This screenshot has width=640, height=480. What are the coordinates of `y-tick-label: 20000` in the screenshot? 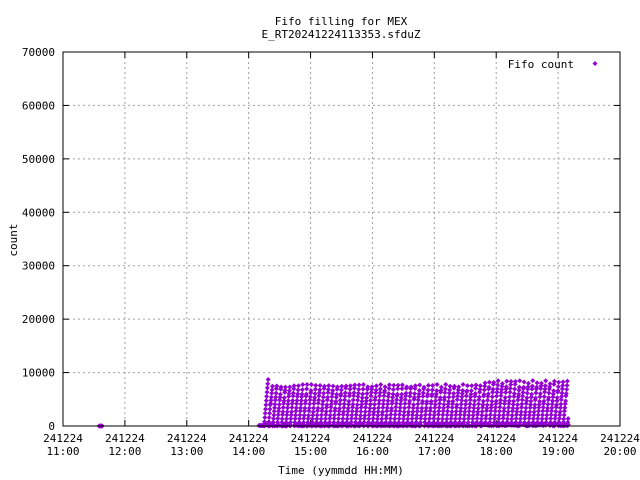 It's located at (38, 319).